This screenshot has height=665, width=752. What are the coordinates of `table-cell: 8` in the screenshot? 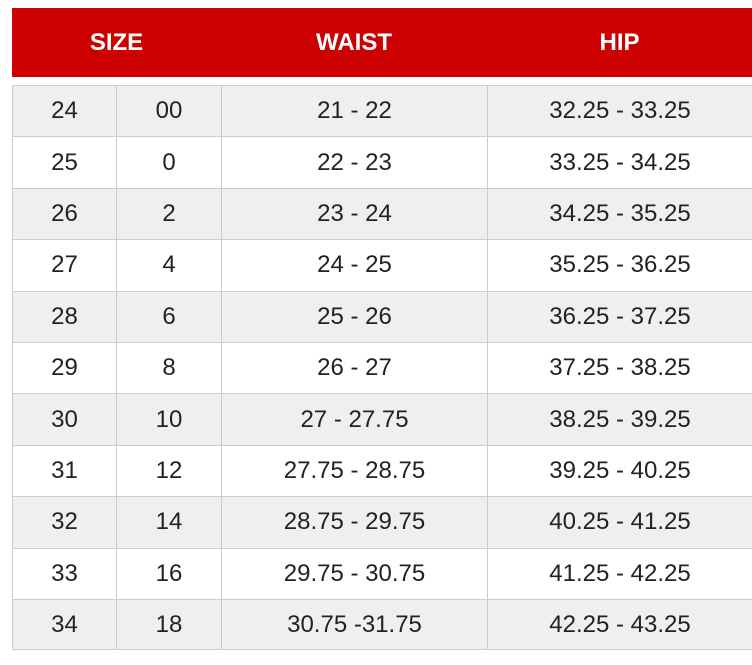 It's located at (168, 368).